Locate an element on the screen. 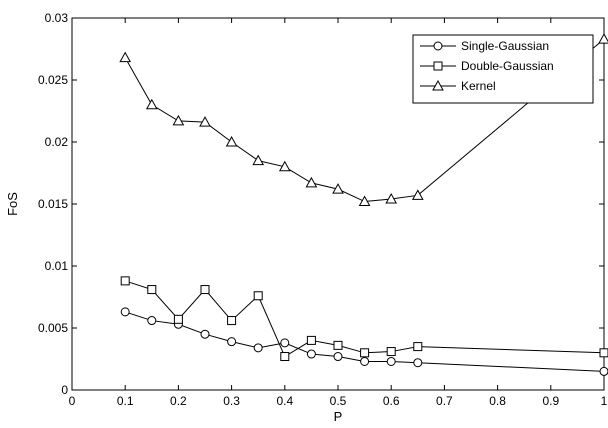 This screenshot has width=608, height=428. x-tick-label: 0.8 is located at coordinates (497, 401).